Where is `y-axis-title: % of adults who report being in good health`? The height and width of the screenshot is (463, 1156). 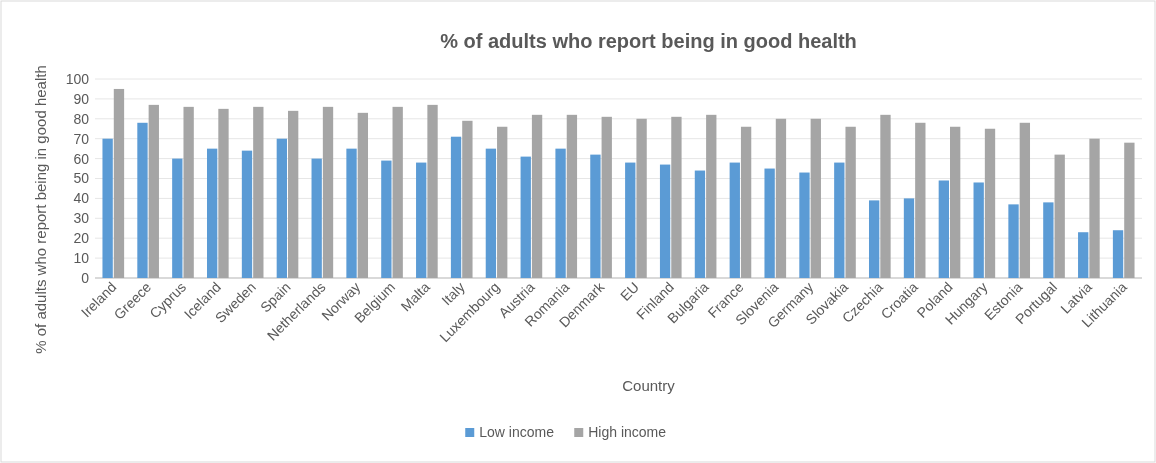 y-axis-title: % of adults who report being in good health is located at coordinates (40, 209).